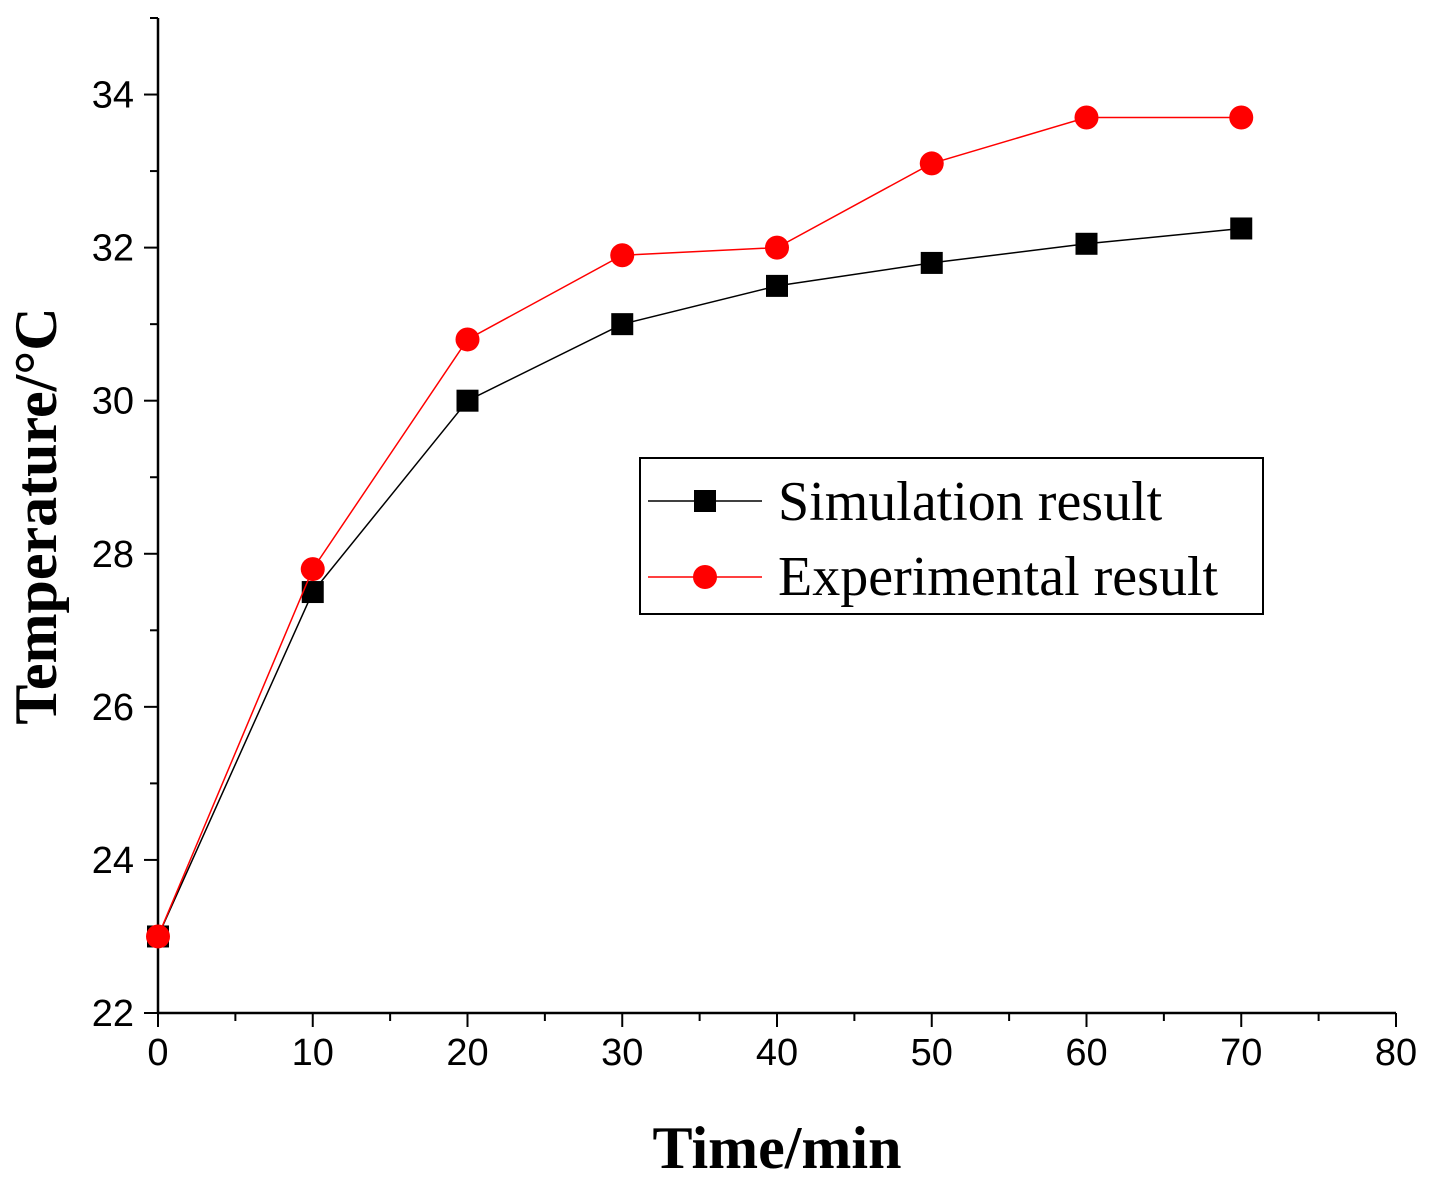 This screenshot has height=1184, width=1430. Describe the element at coordinates (113, 555) in the screenshot. I see `y-tick-label: 28` at that location.